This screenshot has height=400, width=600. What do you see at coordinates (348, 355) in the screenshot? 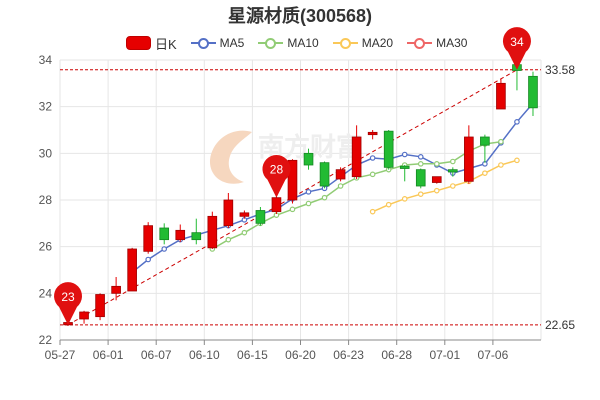
I see `x-tick-label: 06-23` at bounding box center [348, 355].